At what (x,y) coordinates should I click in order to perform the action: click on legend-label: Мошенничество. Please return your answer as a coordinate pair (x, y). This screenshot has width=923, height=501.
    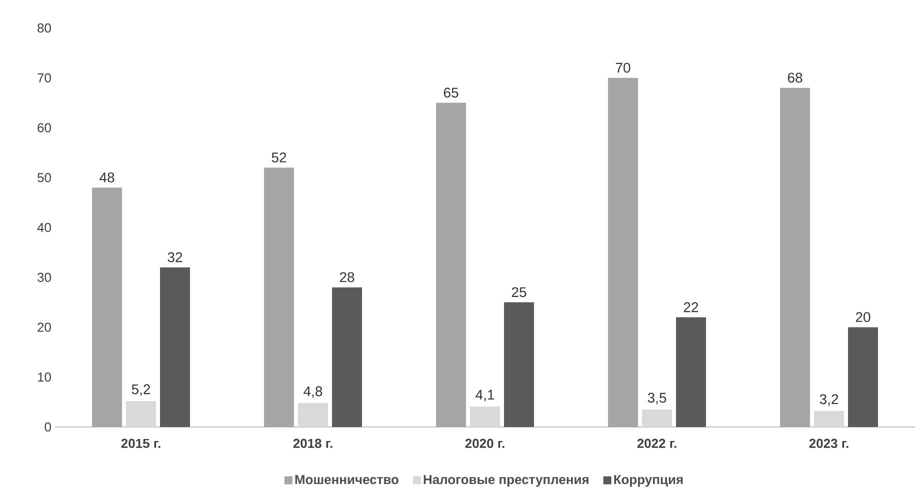
    Looking at the image, I should click on (346, 479).